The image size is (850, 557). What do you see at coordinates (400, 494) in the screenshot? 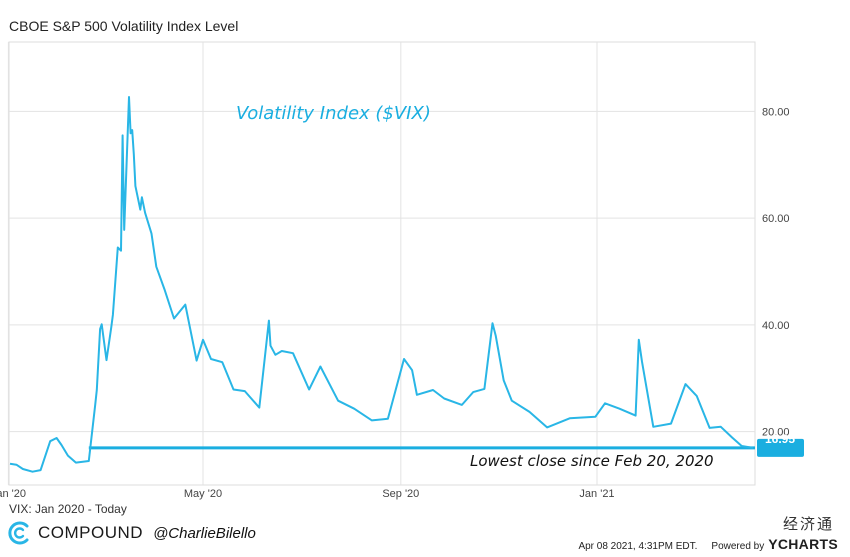
I see `x-tick-label: Sep '20` at bounding box center [400, 494].